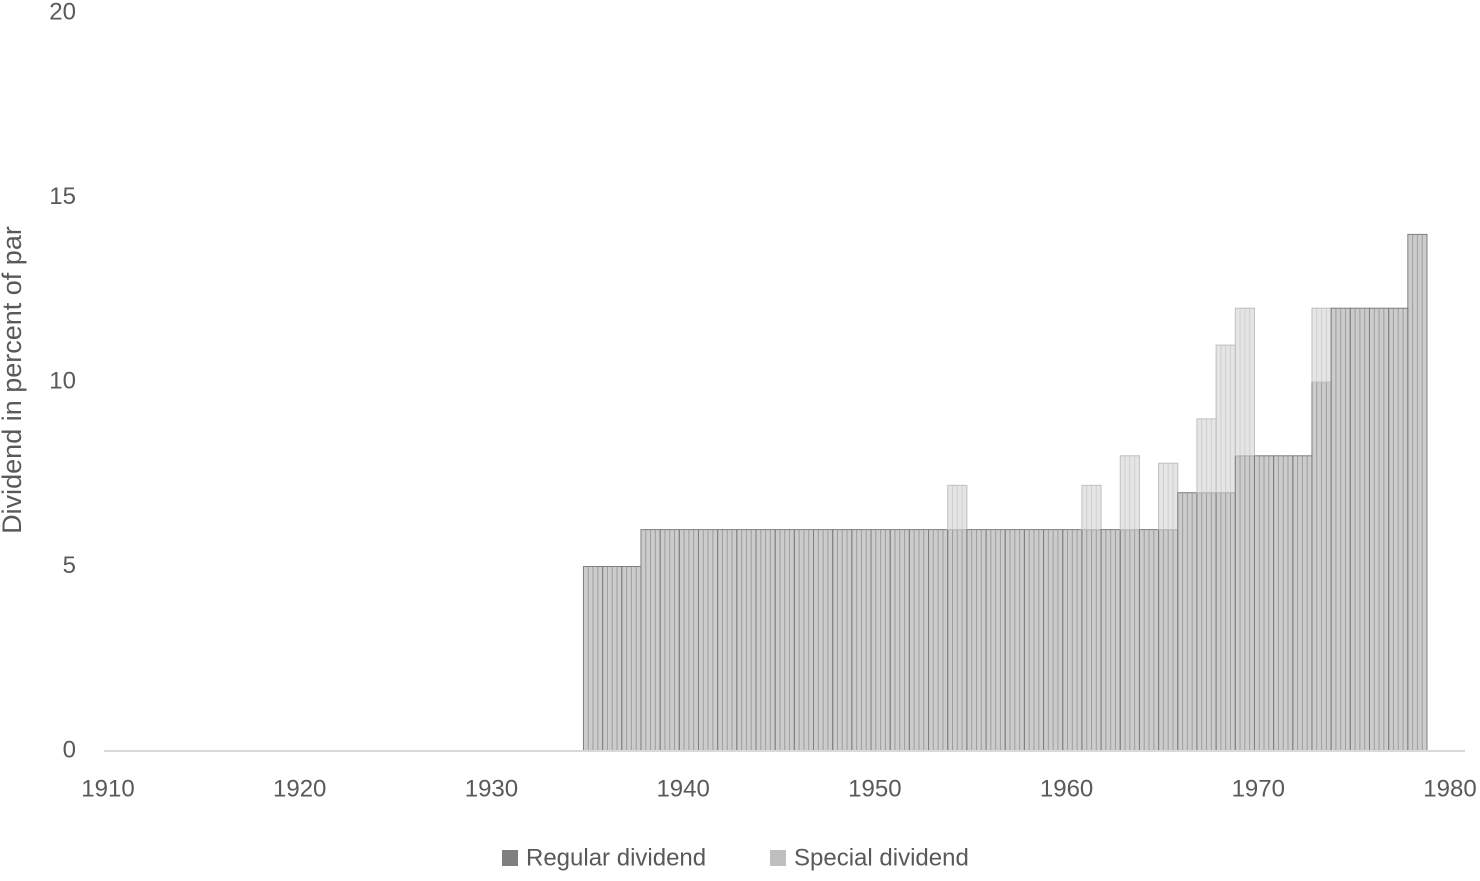  I want to click on x-tick-label: 1930, so click(491, 788).